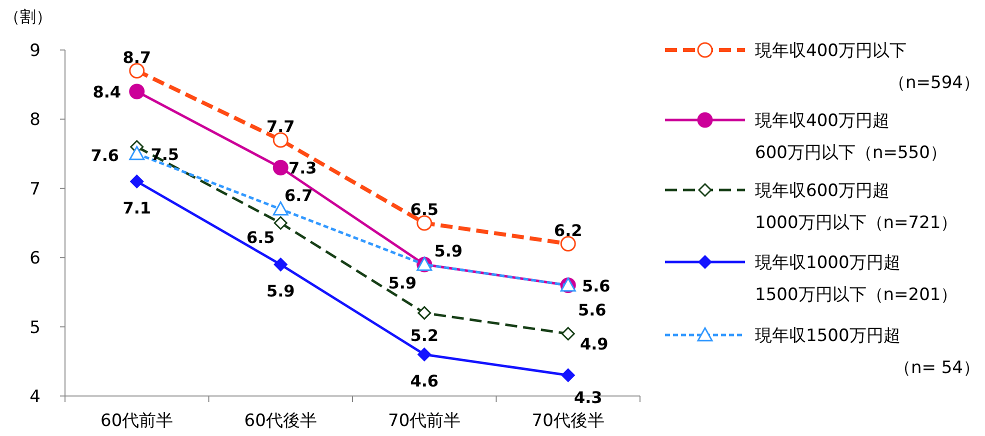  I want to click on y-tick-label: 6, so click(35, 258).